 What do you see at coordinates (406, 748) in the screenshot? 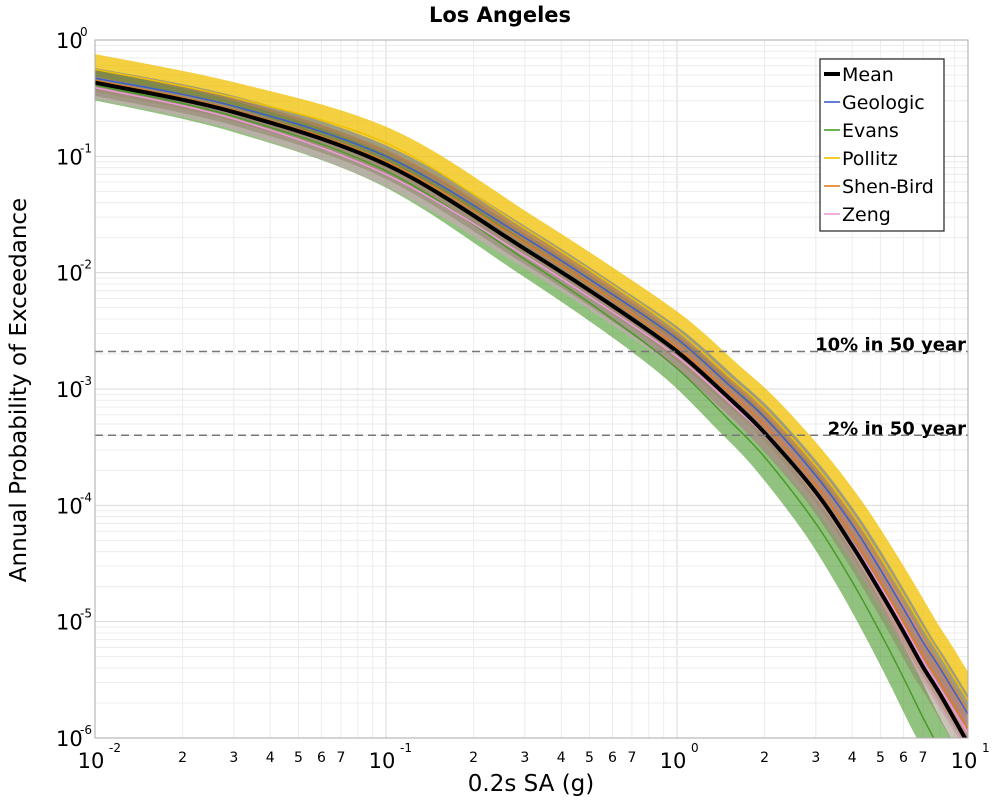
I see `x-tick-exponent: -1` at bounding box center [406, 748].